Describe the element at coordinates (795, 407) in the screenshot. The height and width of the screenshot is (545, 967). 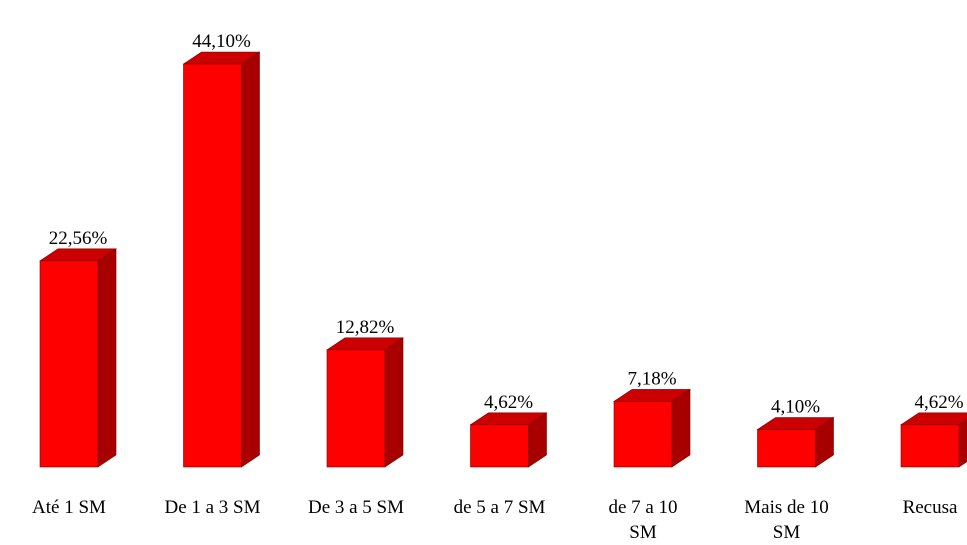
I see `data-label: 4,10%` at that location.